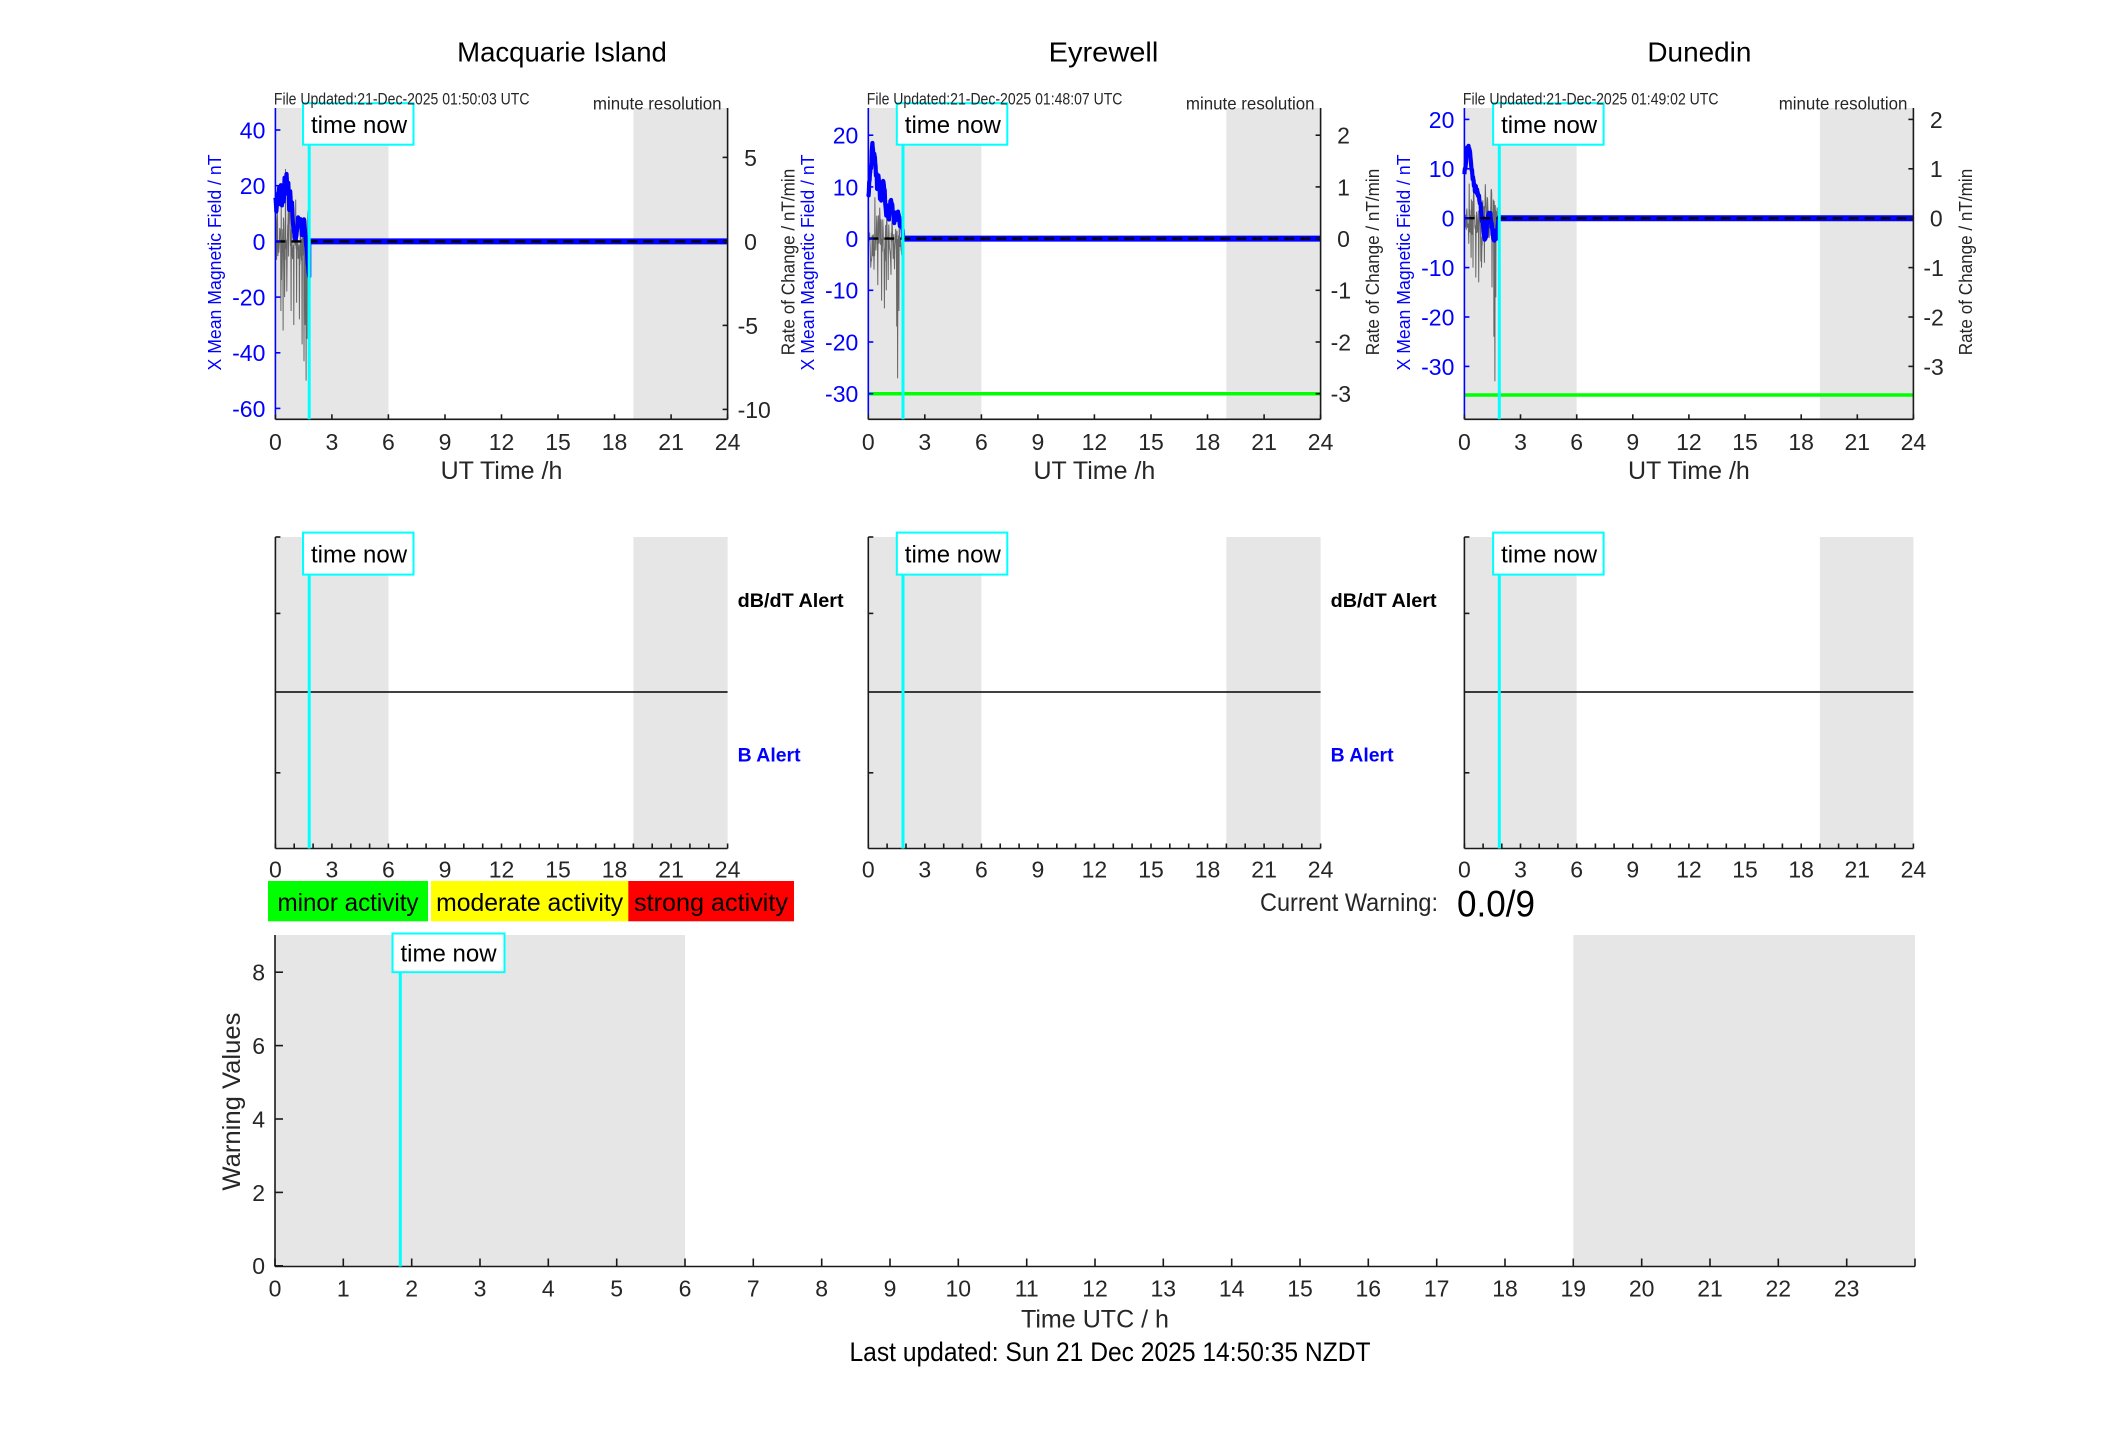  Describe the element at coordinates (1496, 904) in the screenshot. I see `svg-text: 0.0/9` at that location.